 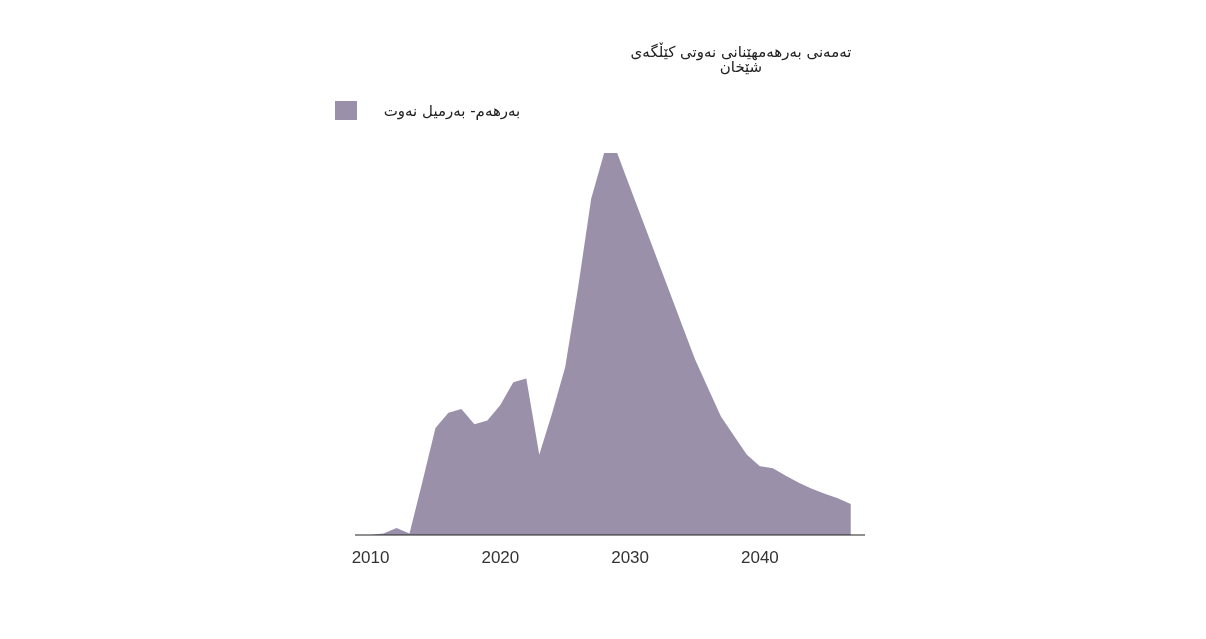 I want to click on x-tick-label: 2030, so click(x=630, y=557).